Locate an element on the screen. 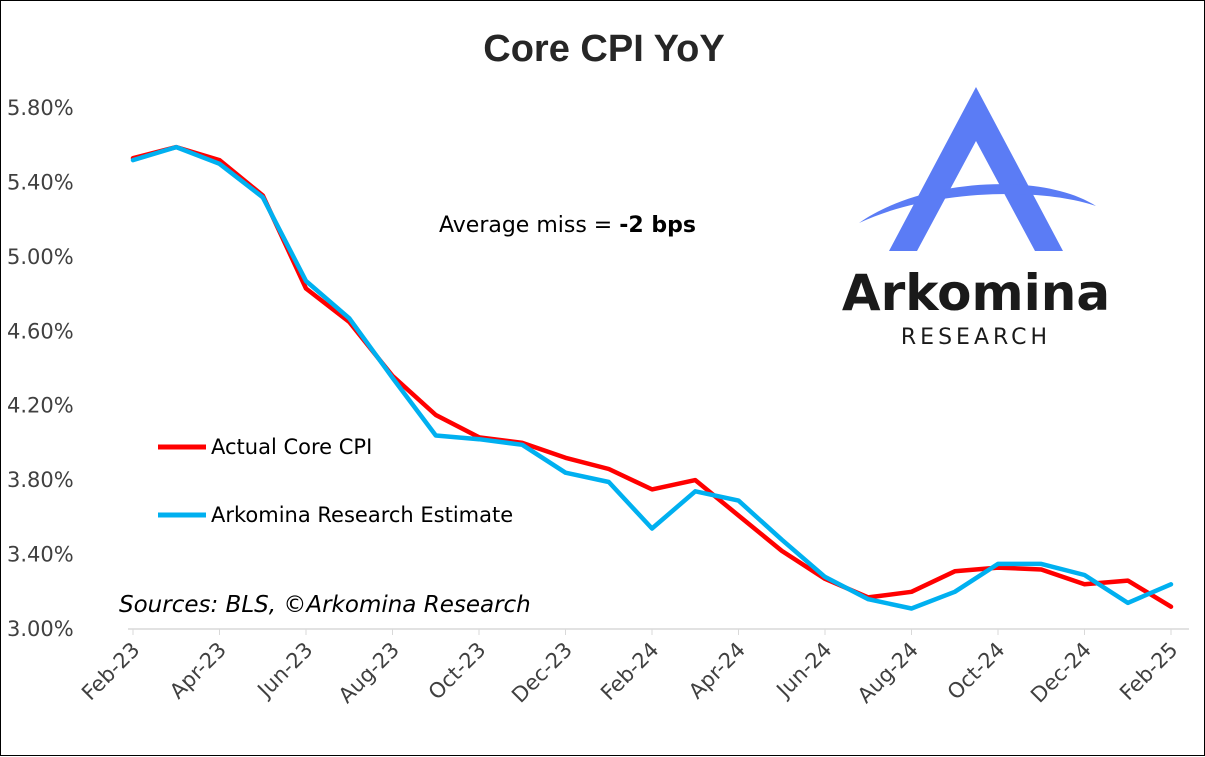  y-tick-label: 3.40% is located at coordinates (40, 555).